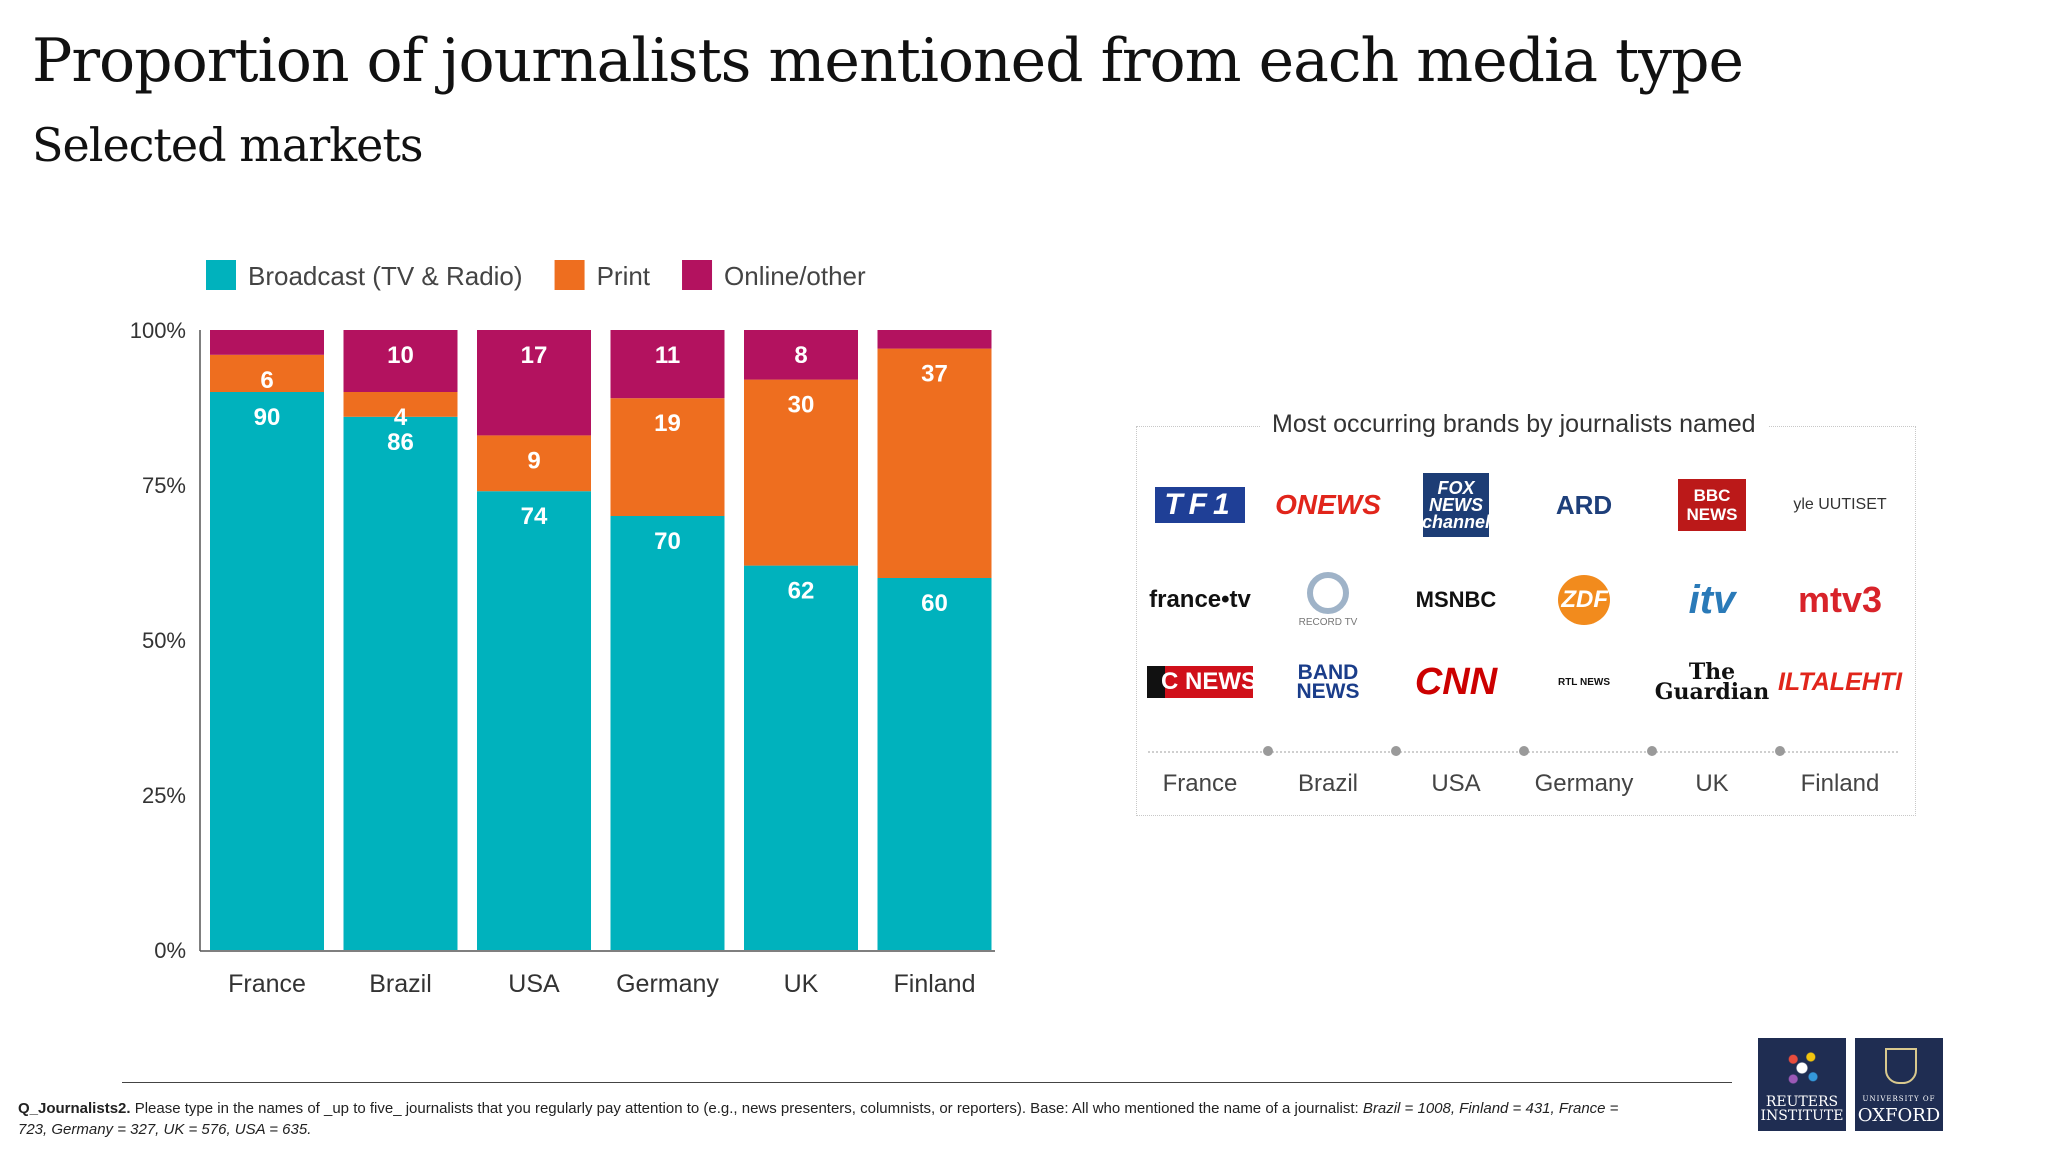 Image resolution: width=2048 pixels, height=1152 pixels. I want to click on brand-rtl-news-logo: RTL NEWS, so click(1584, 682).